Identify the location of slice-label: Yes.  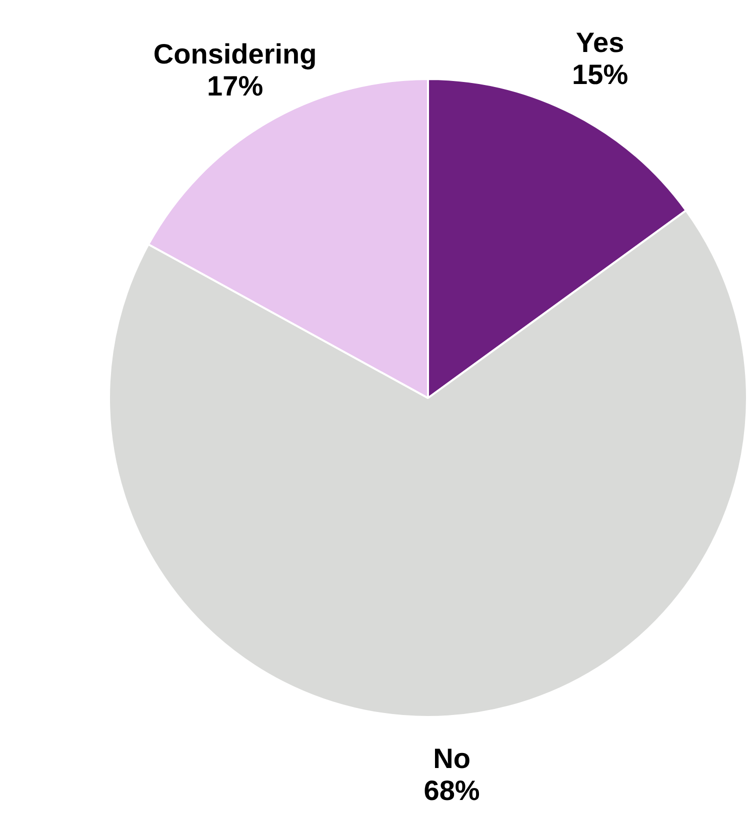
(600, 42).